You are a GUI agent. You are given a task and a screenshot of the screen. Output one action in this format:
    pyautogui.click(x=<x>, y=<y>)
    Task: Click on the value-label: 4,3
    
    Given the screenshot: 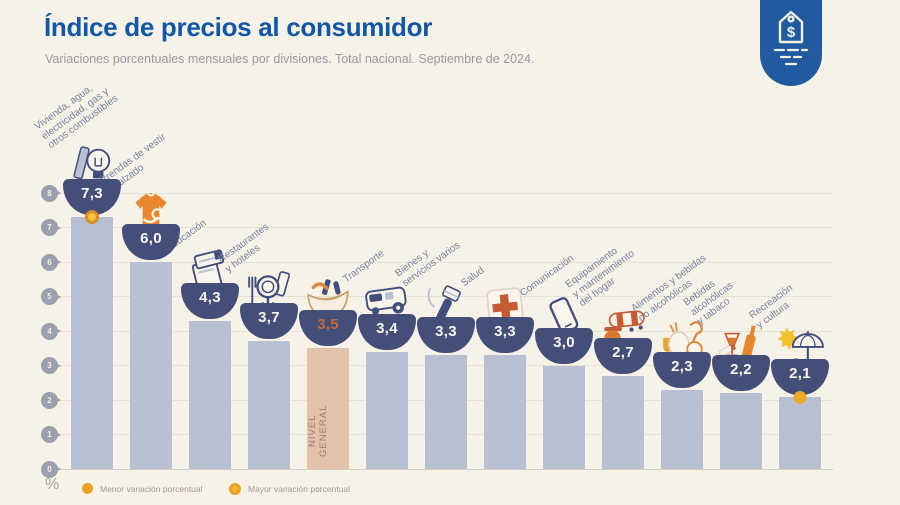 What is the action you would take?
    pyautogui.click(x=210, y=297)
    